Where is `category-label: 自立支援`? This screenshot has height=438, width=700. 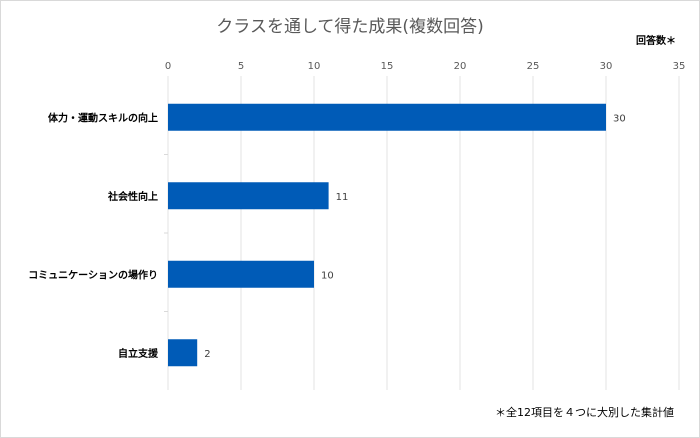 category-label: 自立支援 is located at coordinates (138, 353).